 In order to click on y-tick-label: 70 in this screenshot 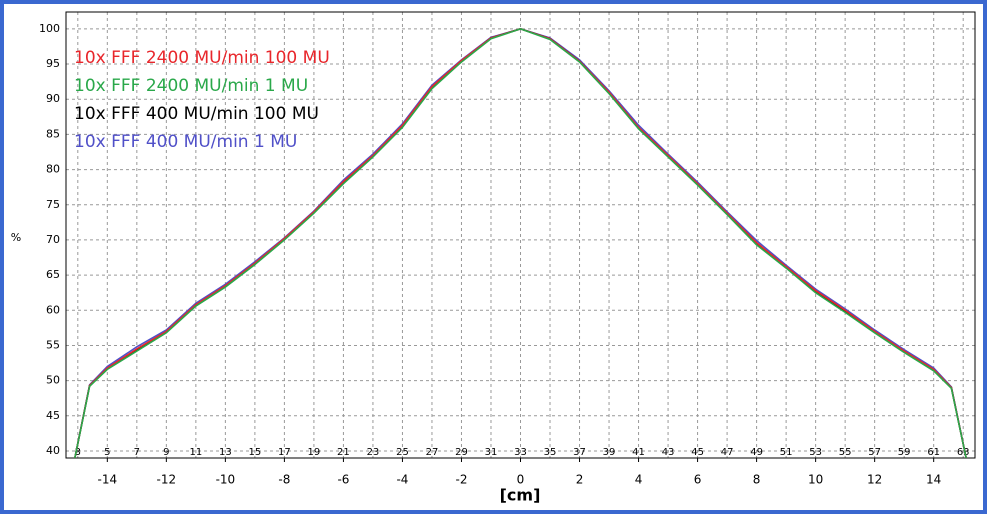, I will do `click(53, 239)`.